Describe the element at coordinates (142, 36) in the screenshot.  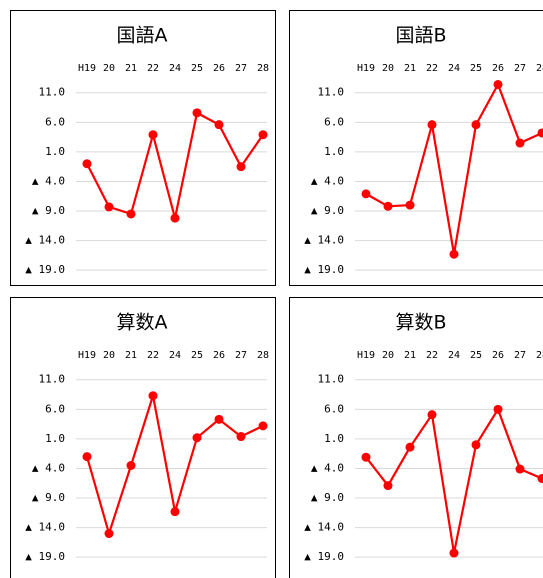
I see `chart-title: 国語A` at that location.